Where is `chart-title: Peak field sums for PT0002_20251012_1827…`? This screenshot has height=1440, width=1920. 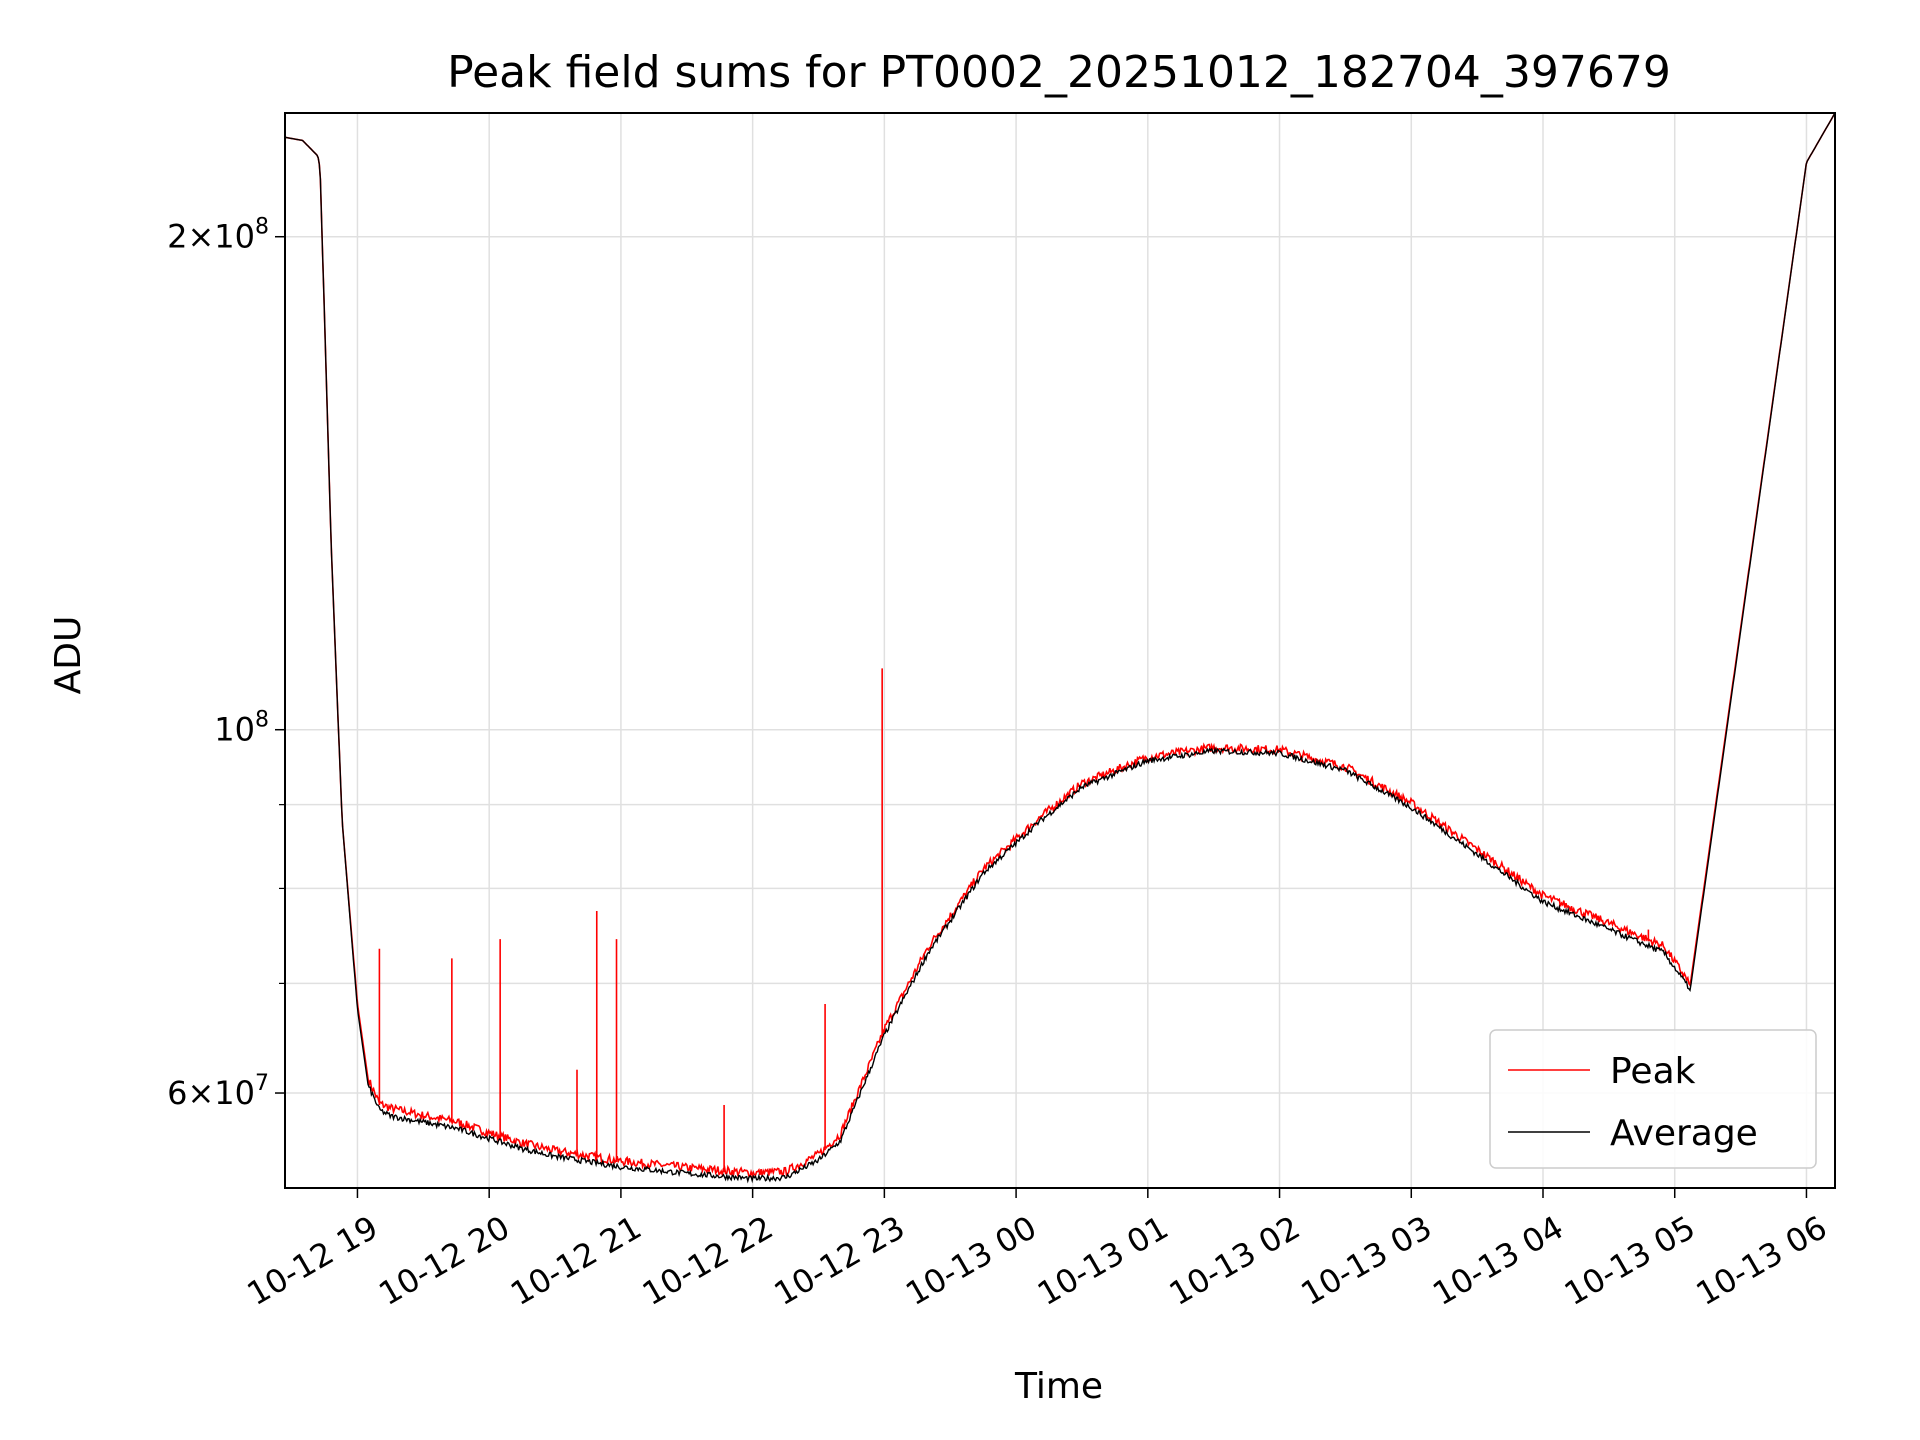
chart-title: Peak field sums for PT0002_20251012_1827… is located at coordinates (1059, 72).